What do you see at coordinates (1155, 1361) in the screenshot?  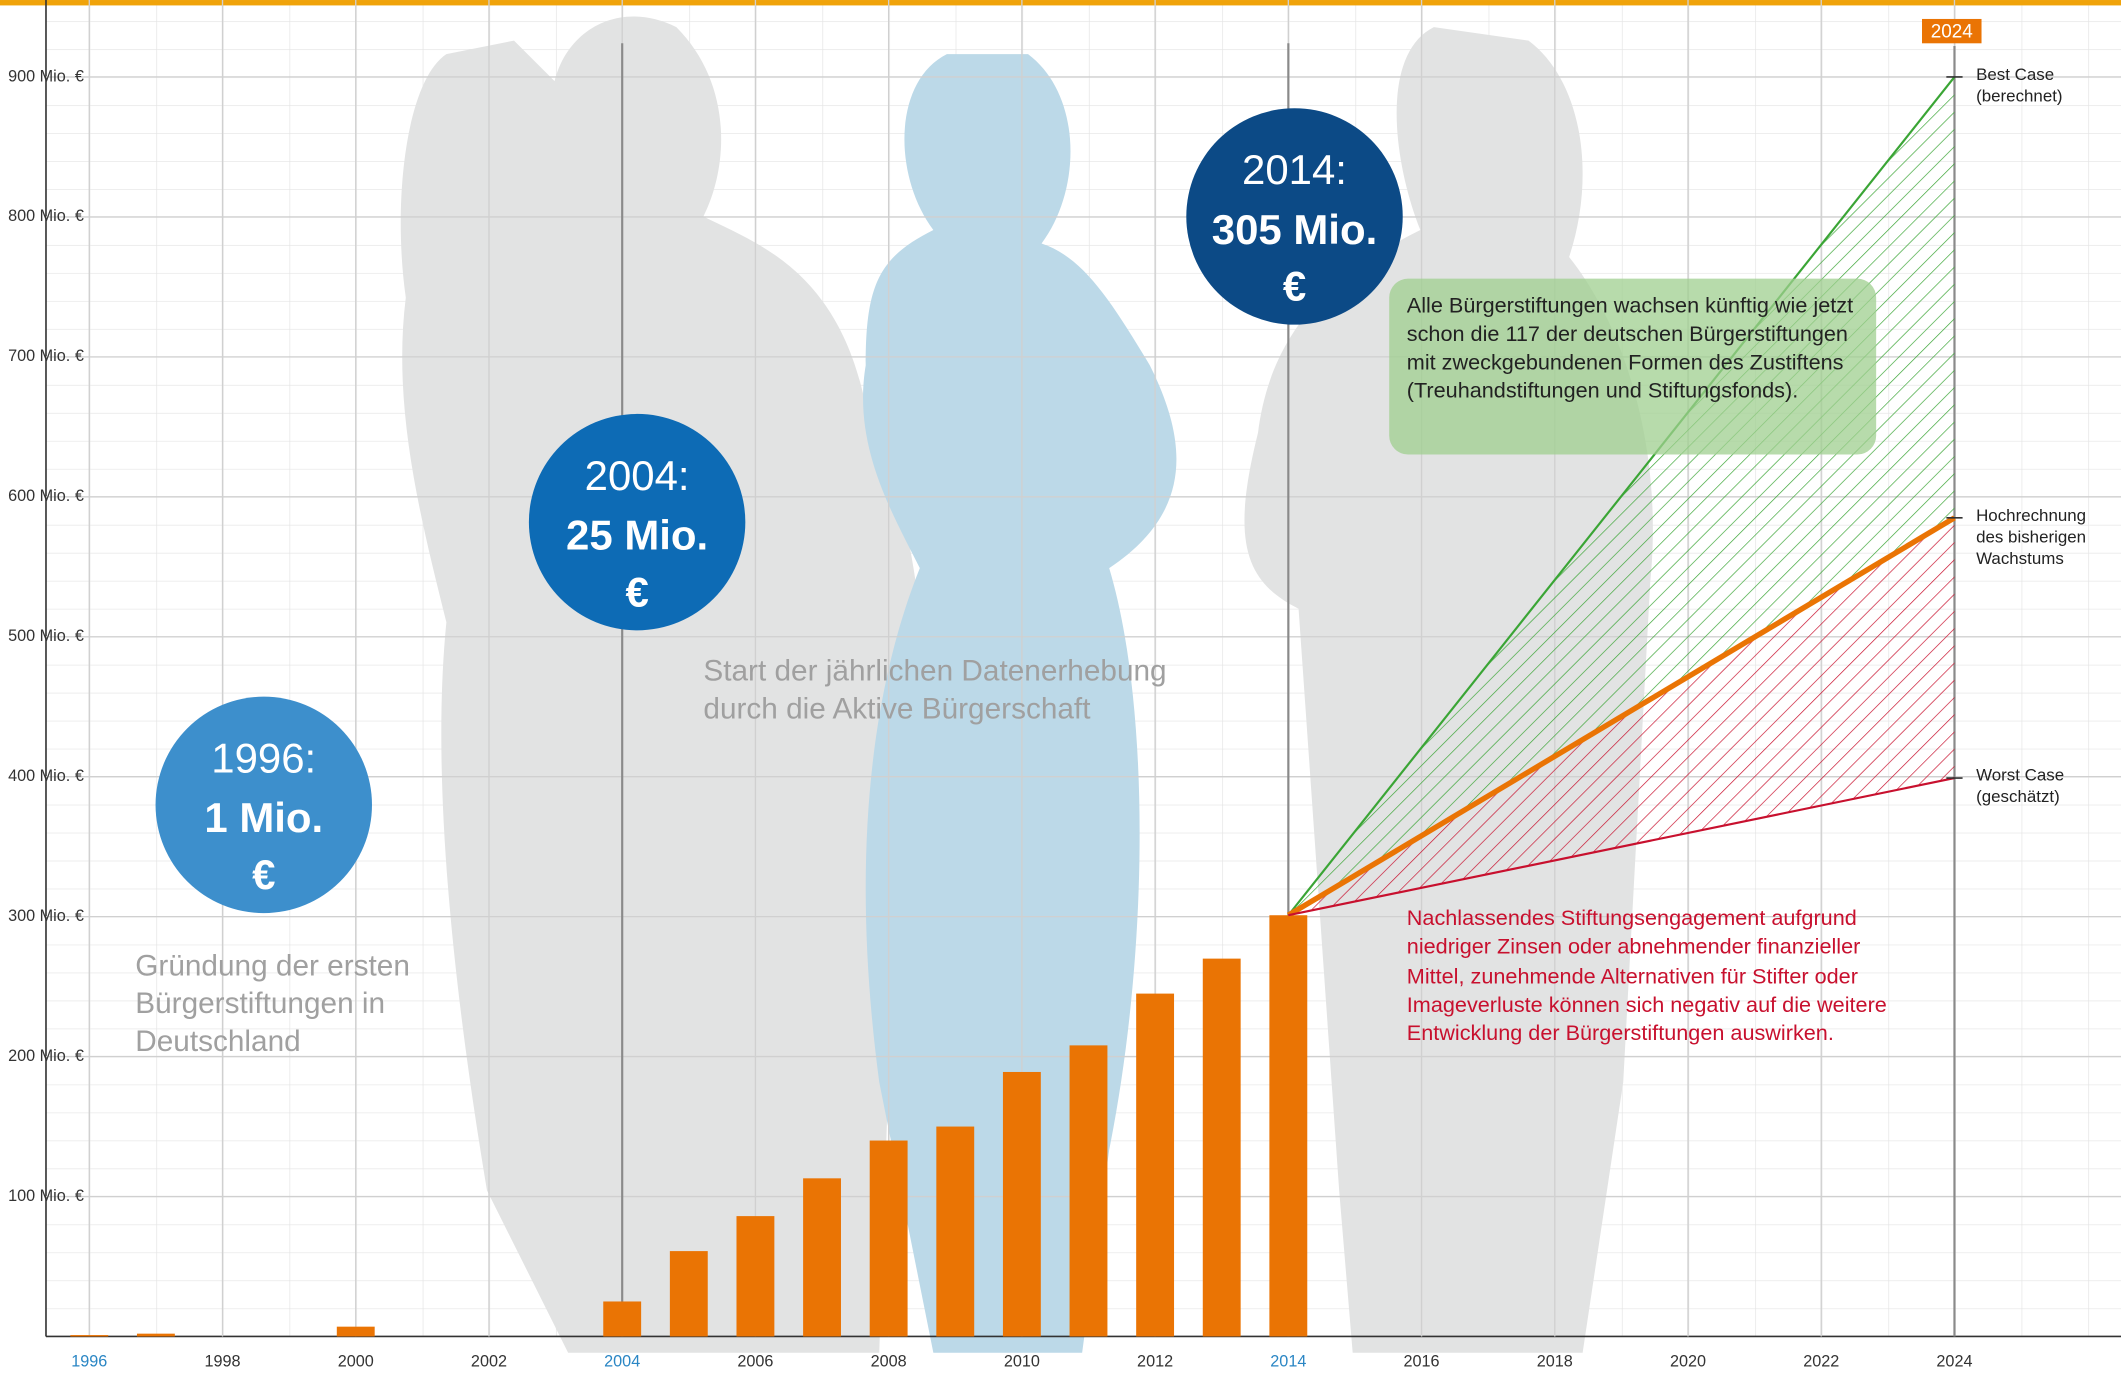 I see `x-tick-label: 2012` at bounding box center [1155, 1361].